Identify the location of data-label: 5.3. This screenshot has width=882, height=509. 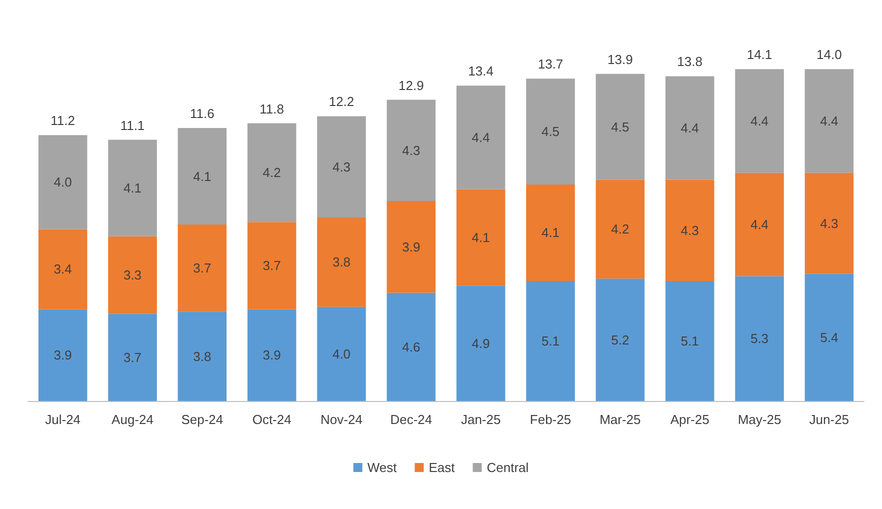
(759, 338).